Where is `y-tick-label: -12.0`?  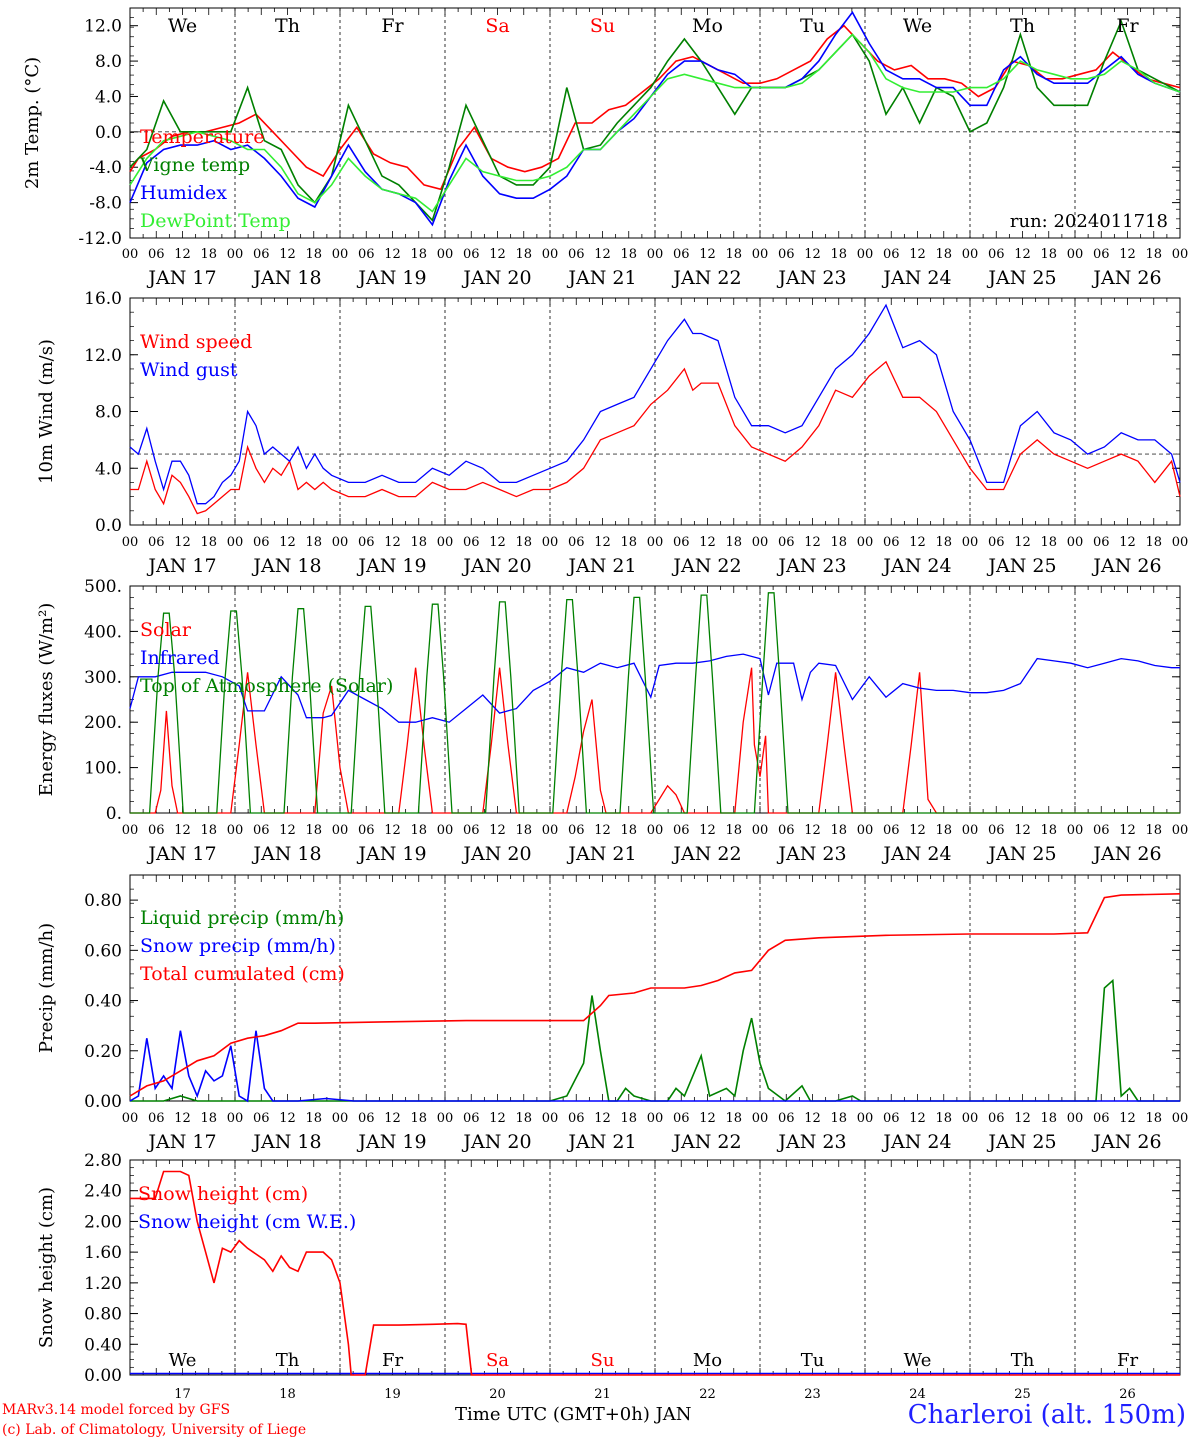 y-tick-label: -12.0 is located at coordinates (100, 239).